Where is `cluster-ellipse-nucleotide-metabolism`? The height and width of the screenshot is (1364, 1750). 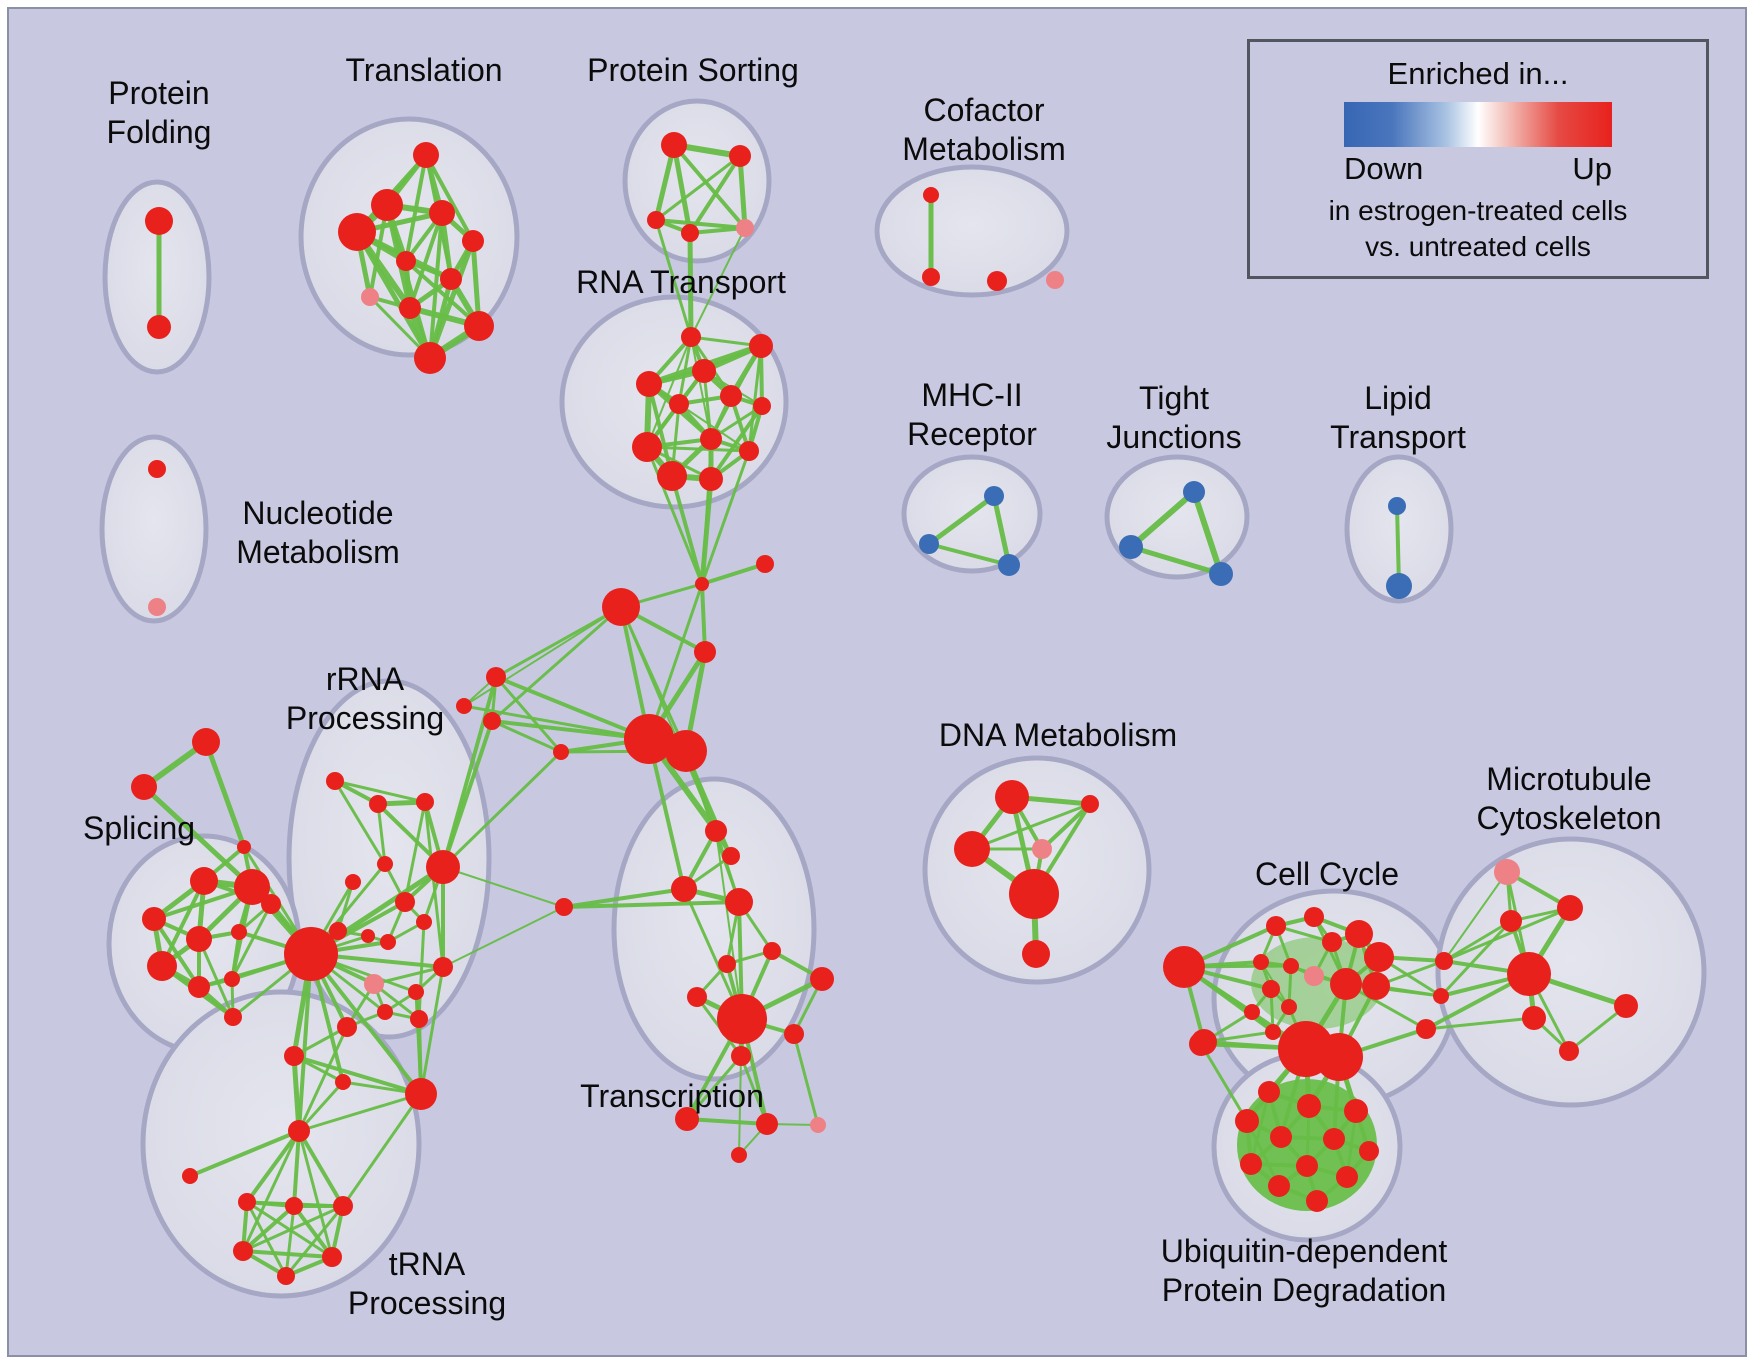 cluster-ellipse-nucleotide-metabolism is located at coordinates (154, 529).